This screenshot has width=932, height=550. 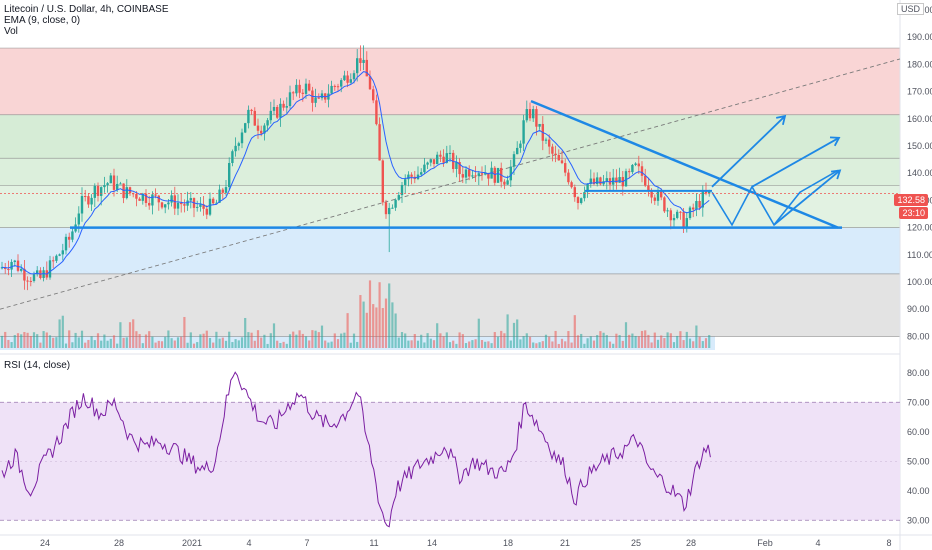 What do you see at coordinates (42, 20) in the screenshot?
I see `ema-legend: EMA (9, close, 0)` at bounding box center [42, 20].